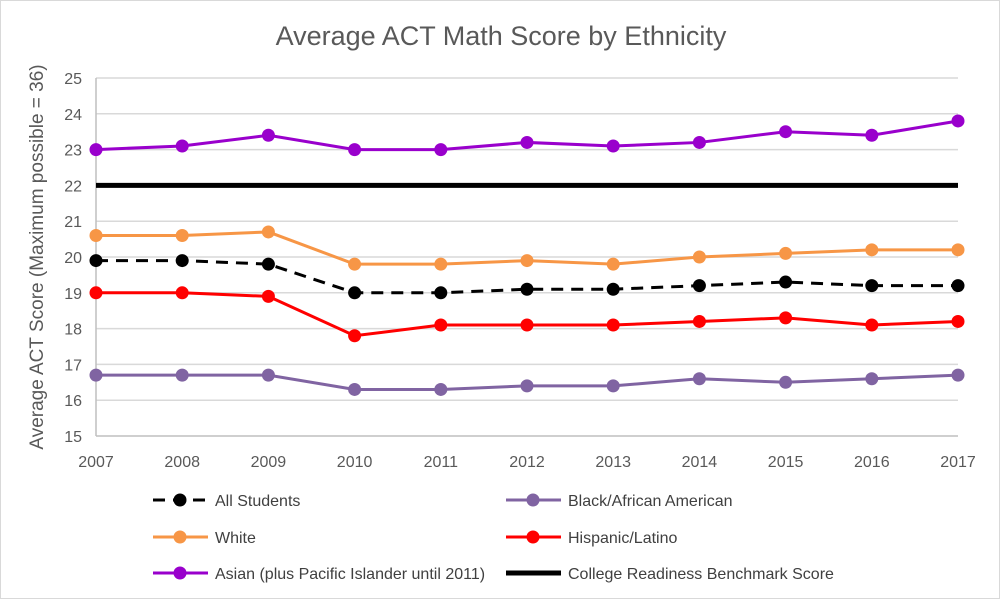  I want to click on series-asian-plus-pacific-islander-until-2011-, so click(527, 135).